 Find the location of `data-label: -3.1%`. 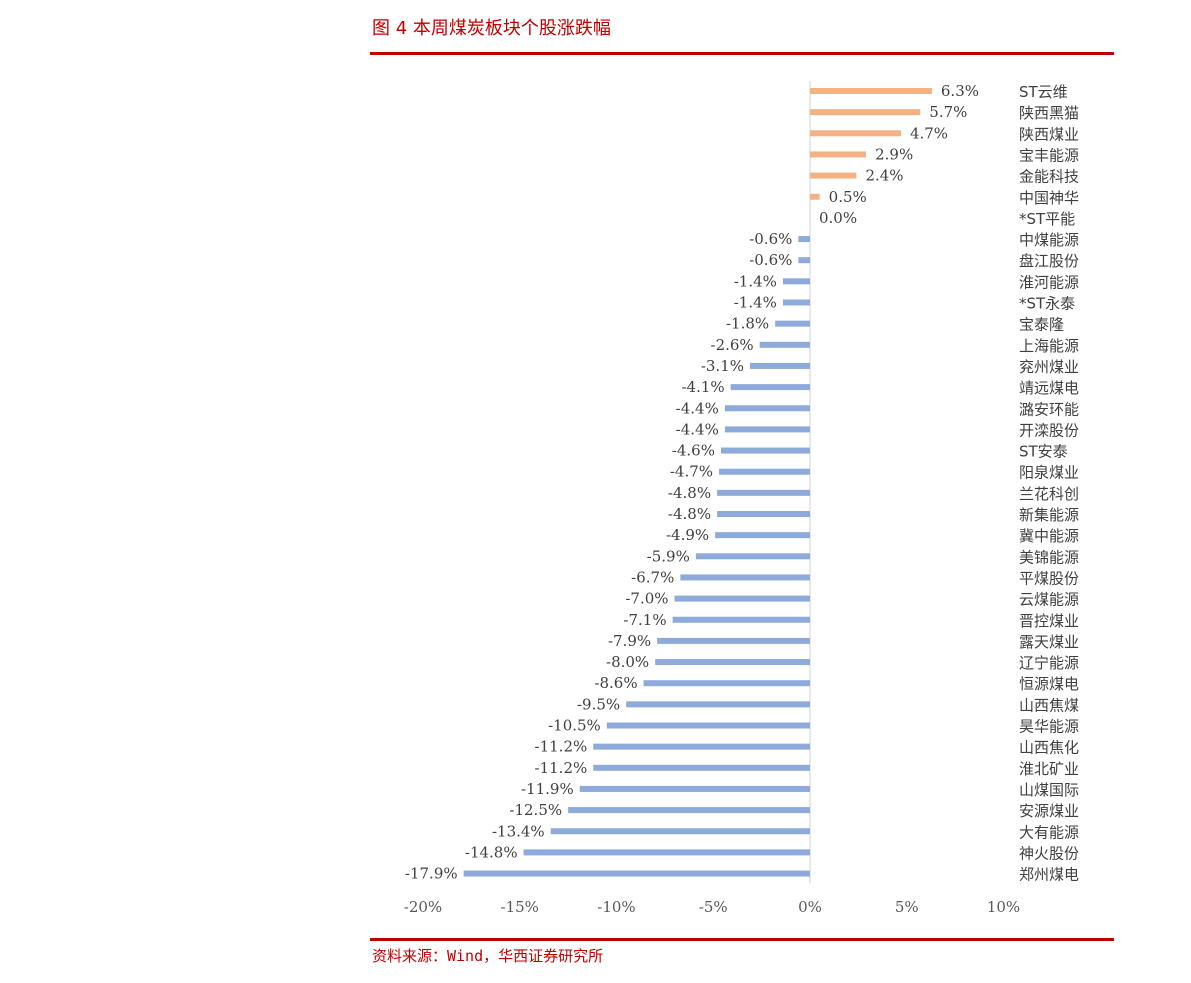

data-label: -3.1% is located at coordinates (722, 366).